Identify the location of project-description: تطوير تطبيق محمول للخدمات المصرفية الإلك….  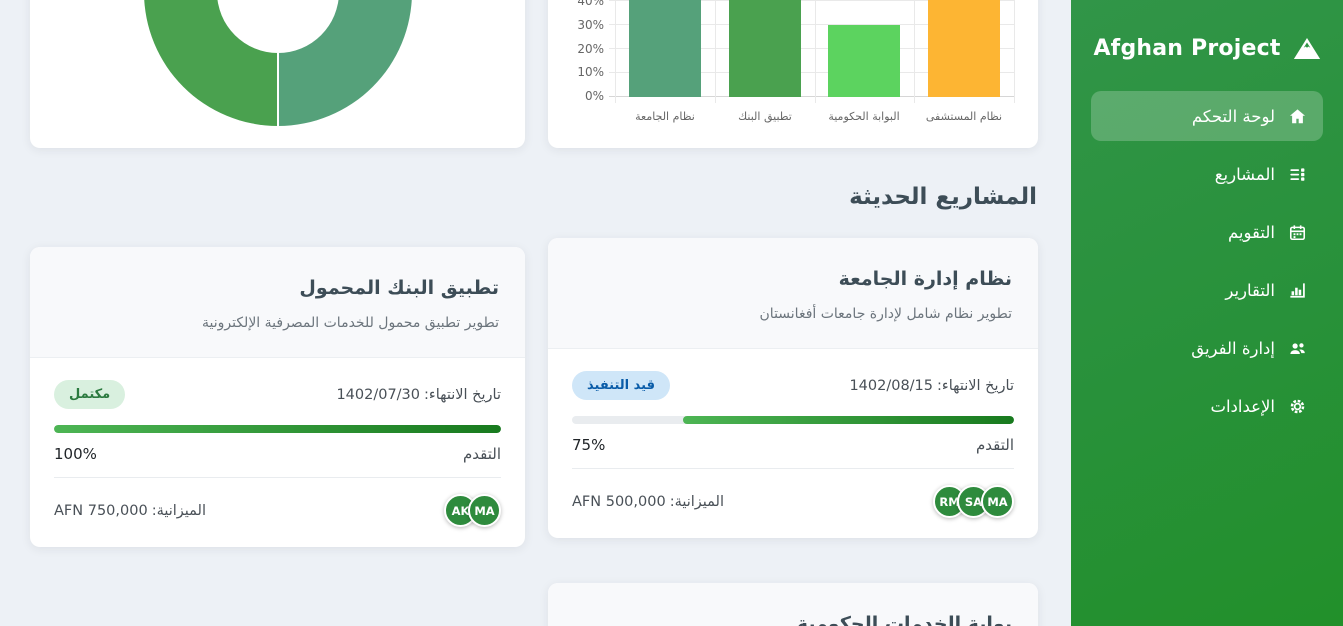
(350, 323).